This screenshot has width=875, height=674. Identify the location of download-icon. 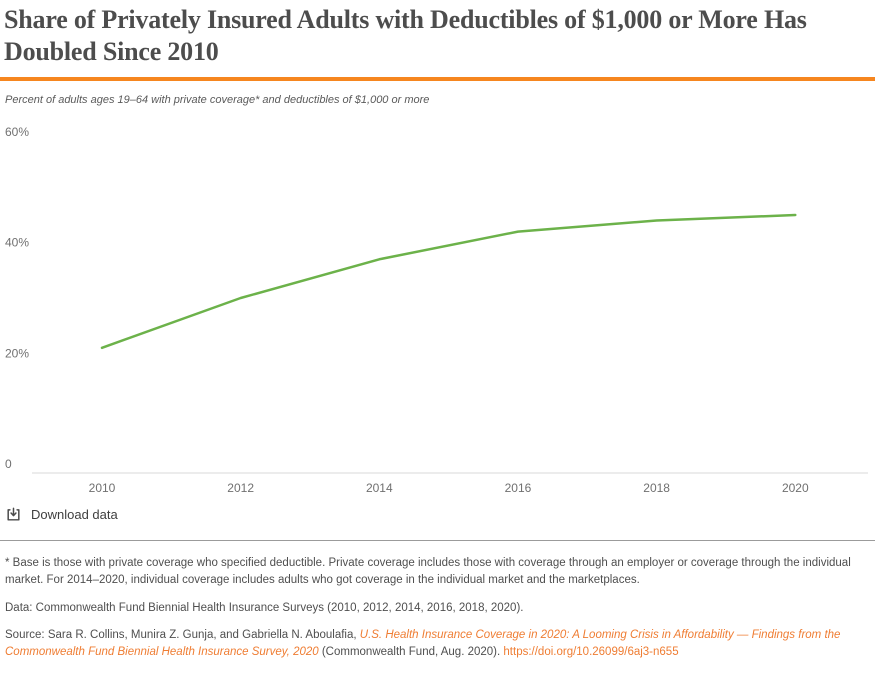
(13, 514).